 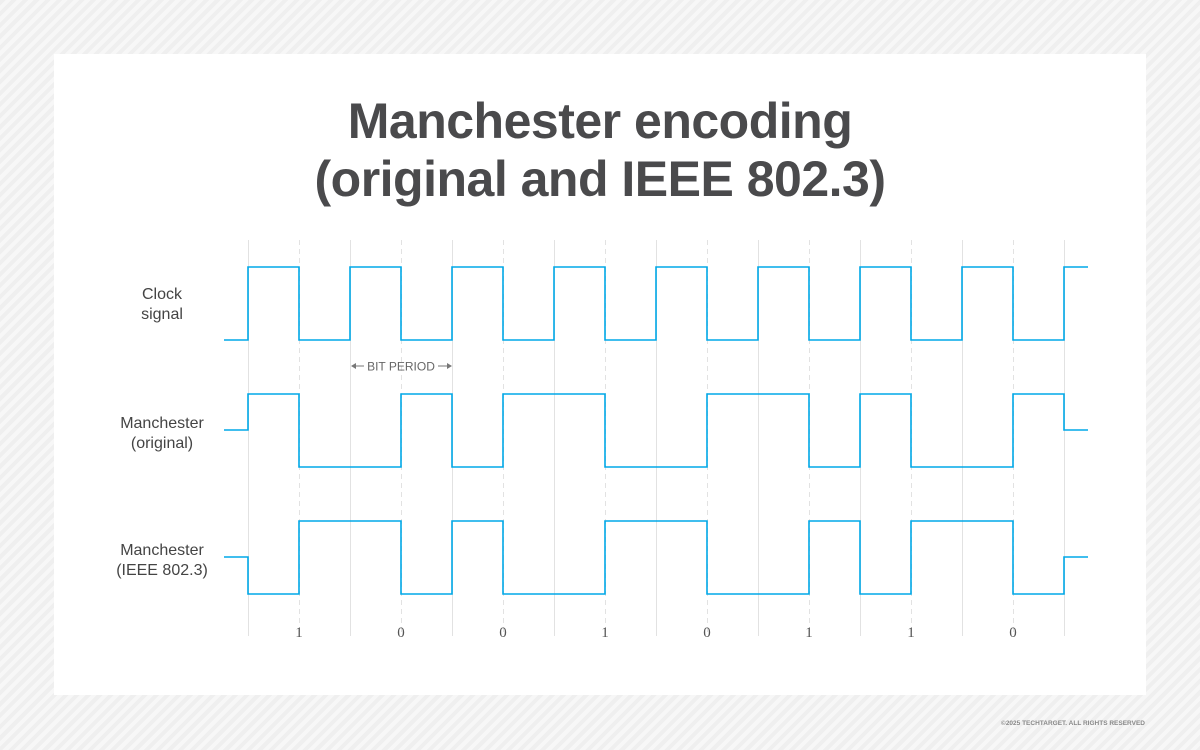 What do you see at coordinates (600, 179) in the screenshot?
I see `title-line-2: (original and IEEE 802.3)` at bounding box center [600, 179].